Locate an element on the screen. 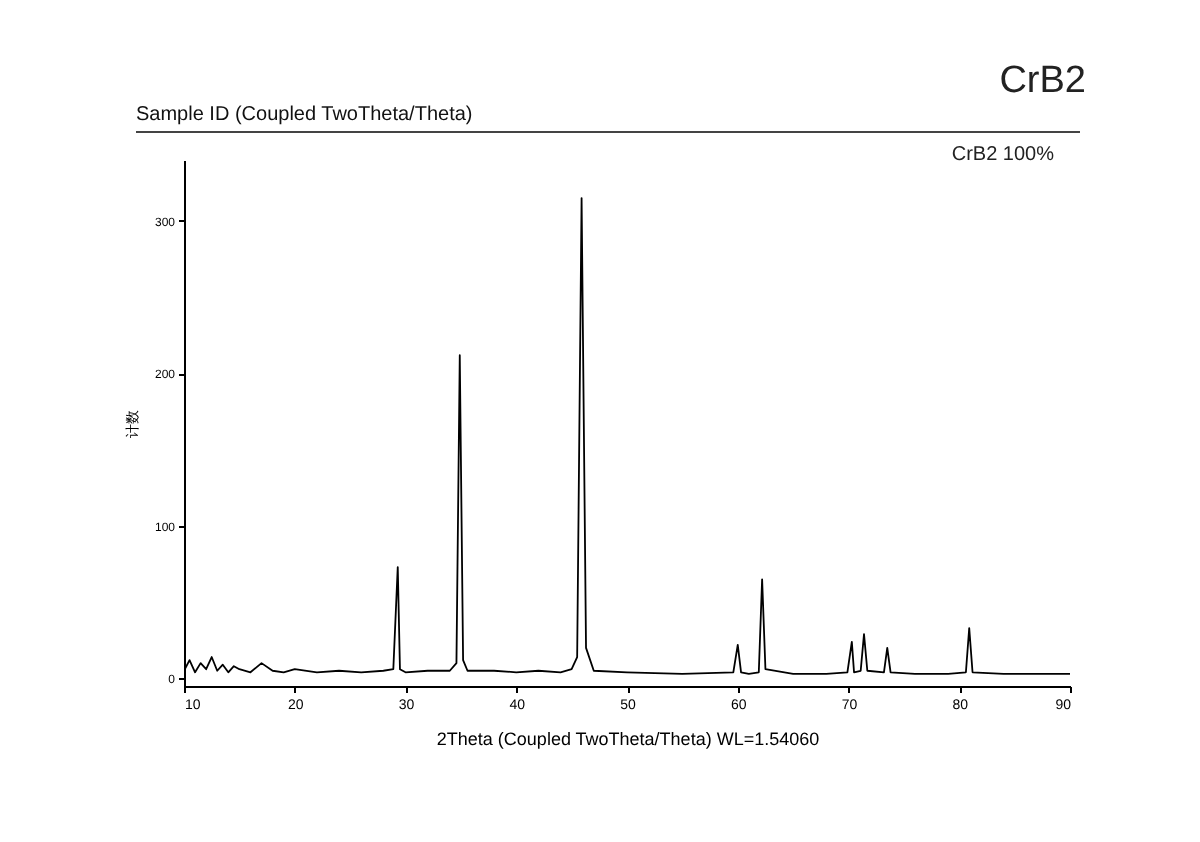 Image resolution: width=1200 pixels, height=842 pixels. x-axis-title: 2Theta (Coupled TwoTheta/Theta) WL=1.54060 is located at coordinates (628, 739).